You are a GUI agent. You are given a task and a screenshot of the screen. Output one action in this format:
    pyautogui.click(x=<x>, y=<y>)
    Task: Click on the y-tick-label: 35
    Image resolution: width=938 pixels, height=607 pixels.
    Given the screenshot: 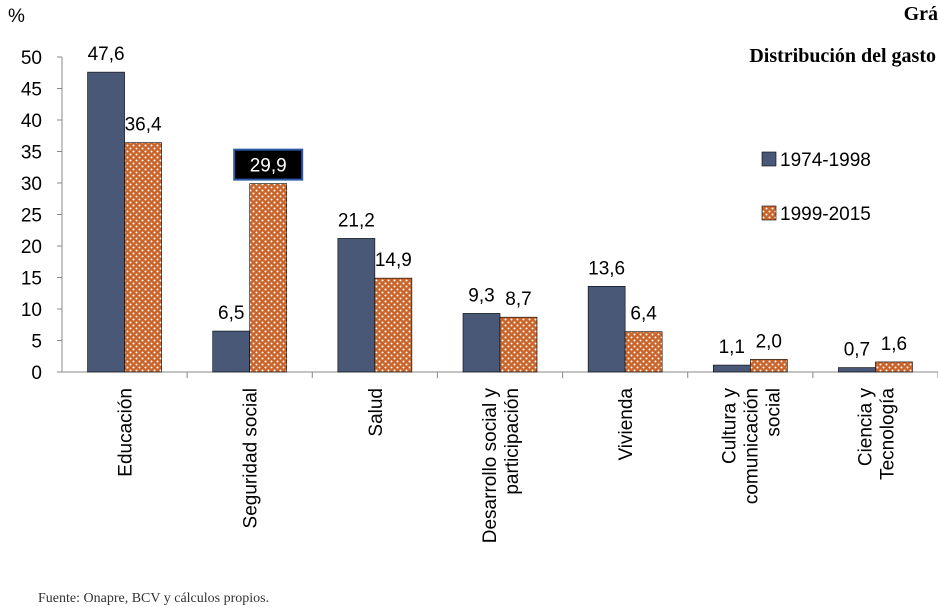 What is the action you would take?
    pyautogui.click(x=31, y=153)
    